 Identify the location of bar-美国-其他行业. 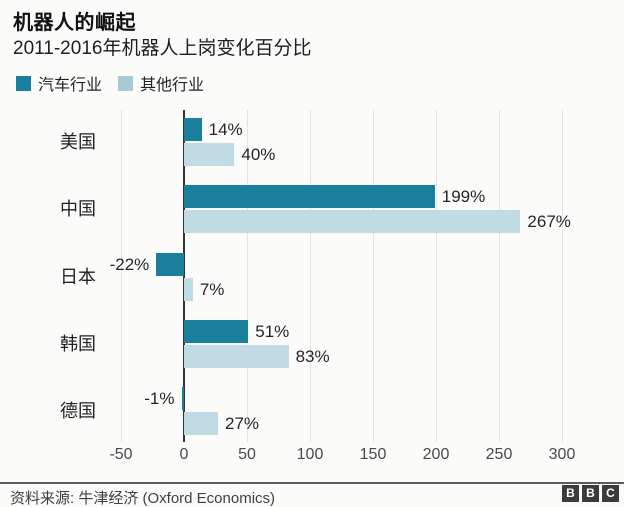
(209, 154).